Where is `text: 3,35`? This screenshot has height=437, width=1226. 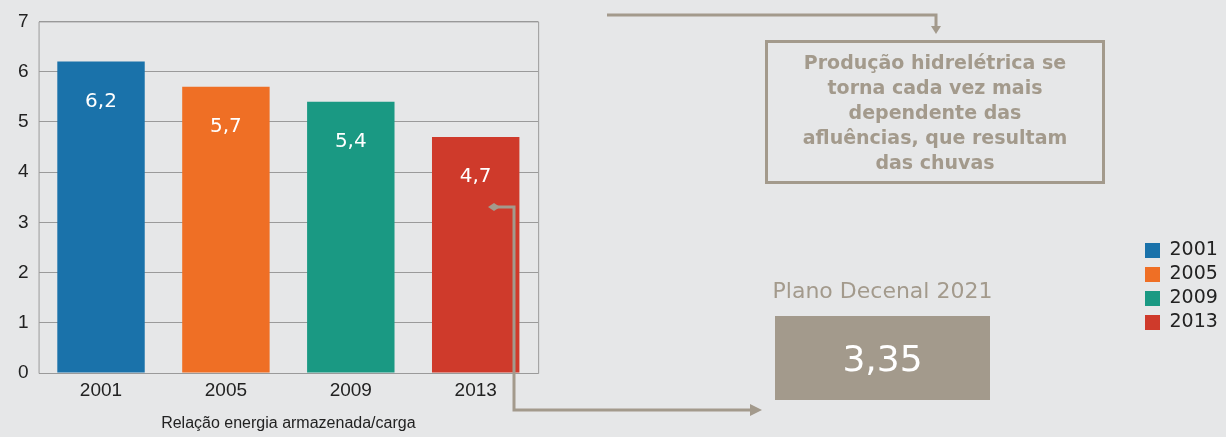
text: 3,35 is located at coordinates (882, 358).